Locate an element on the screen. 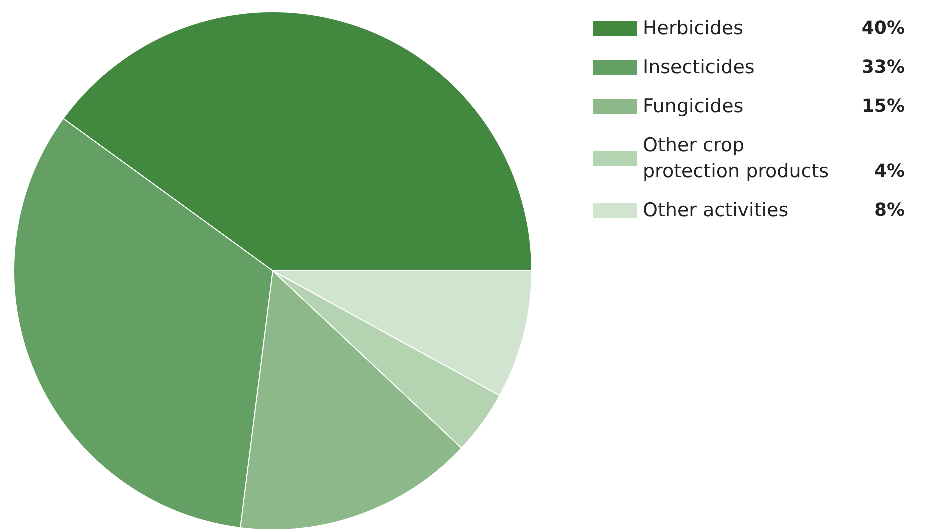  data-label: 4% is located at coordinates (889, 171).